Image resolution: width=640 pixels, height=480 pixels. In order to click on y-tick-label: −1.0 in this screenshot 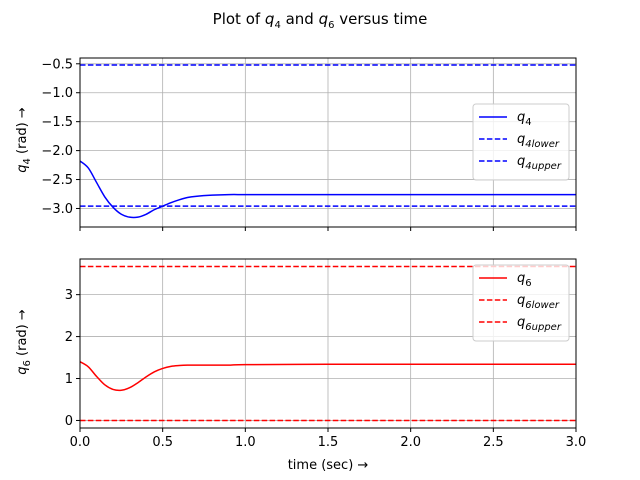, I will do `click(57, 93)`.